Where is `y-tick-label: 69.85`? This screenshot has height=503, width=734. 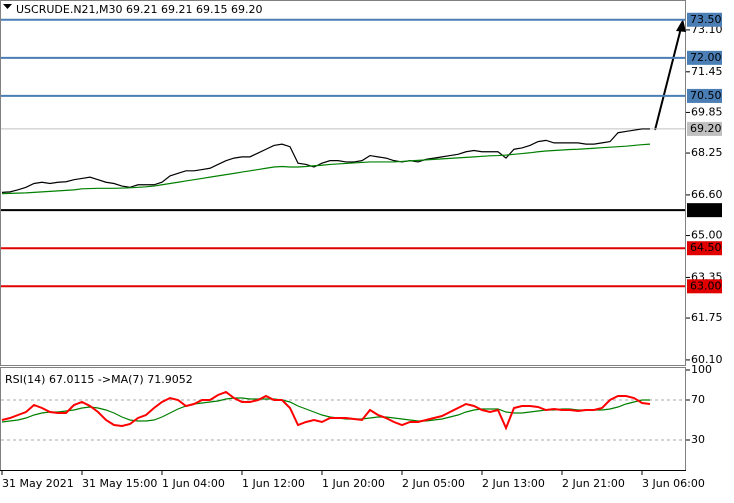
y-tick-label: 69.85 is located at coordinates (707, 111).